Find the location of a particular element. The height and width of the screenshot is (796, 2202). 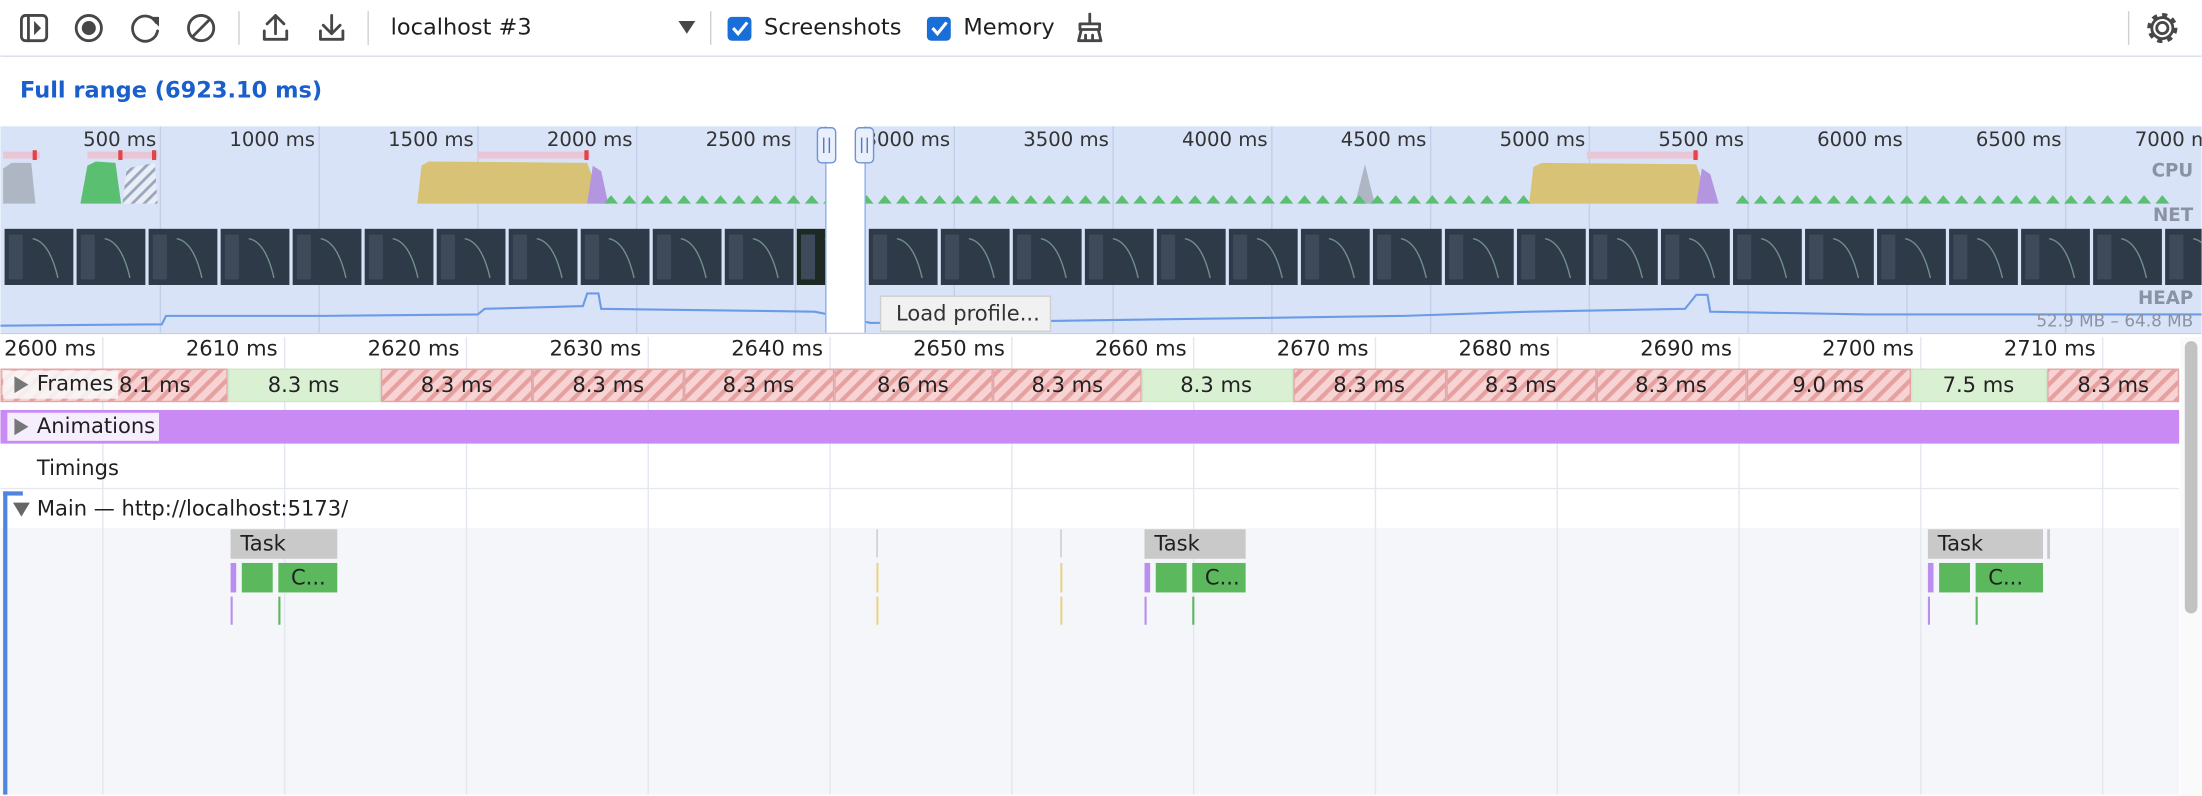

record-button is located at coordinates (88, 28).